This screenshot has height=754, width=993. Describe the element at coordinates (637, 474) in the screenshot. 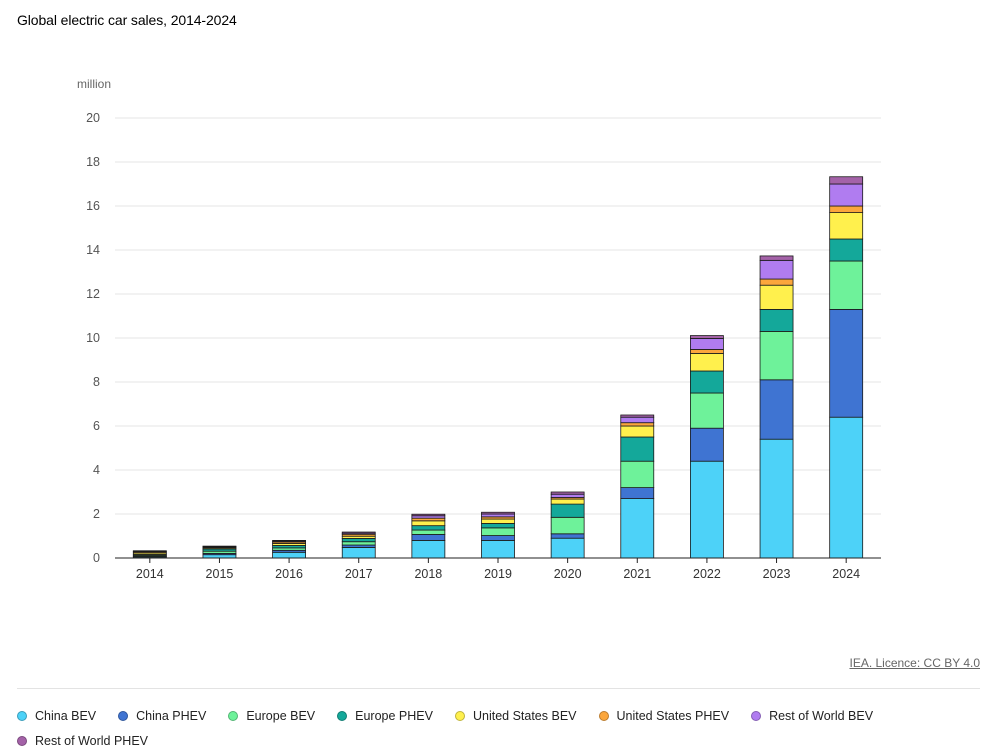

I see `bar-segment-europe-bev-2021` at that location.